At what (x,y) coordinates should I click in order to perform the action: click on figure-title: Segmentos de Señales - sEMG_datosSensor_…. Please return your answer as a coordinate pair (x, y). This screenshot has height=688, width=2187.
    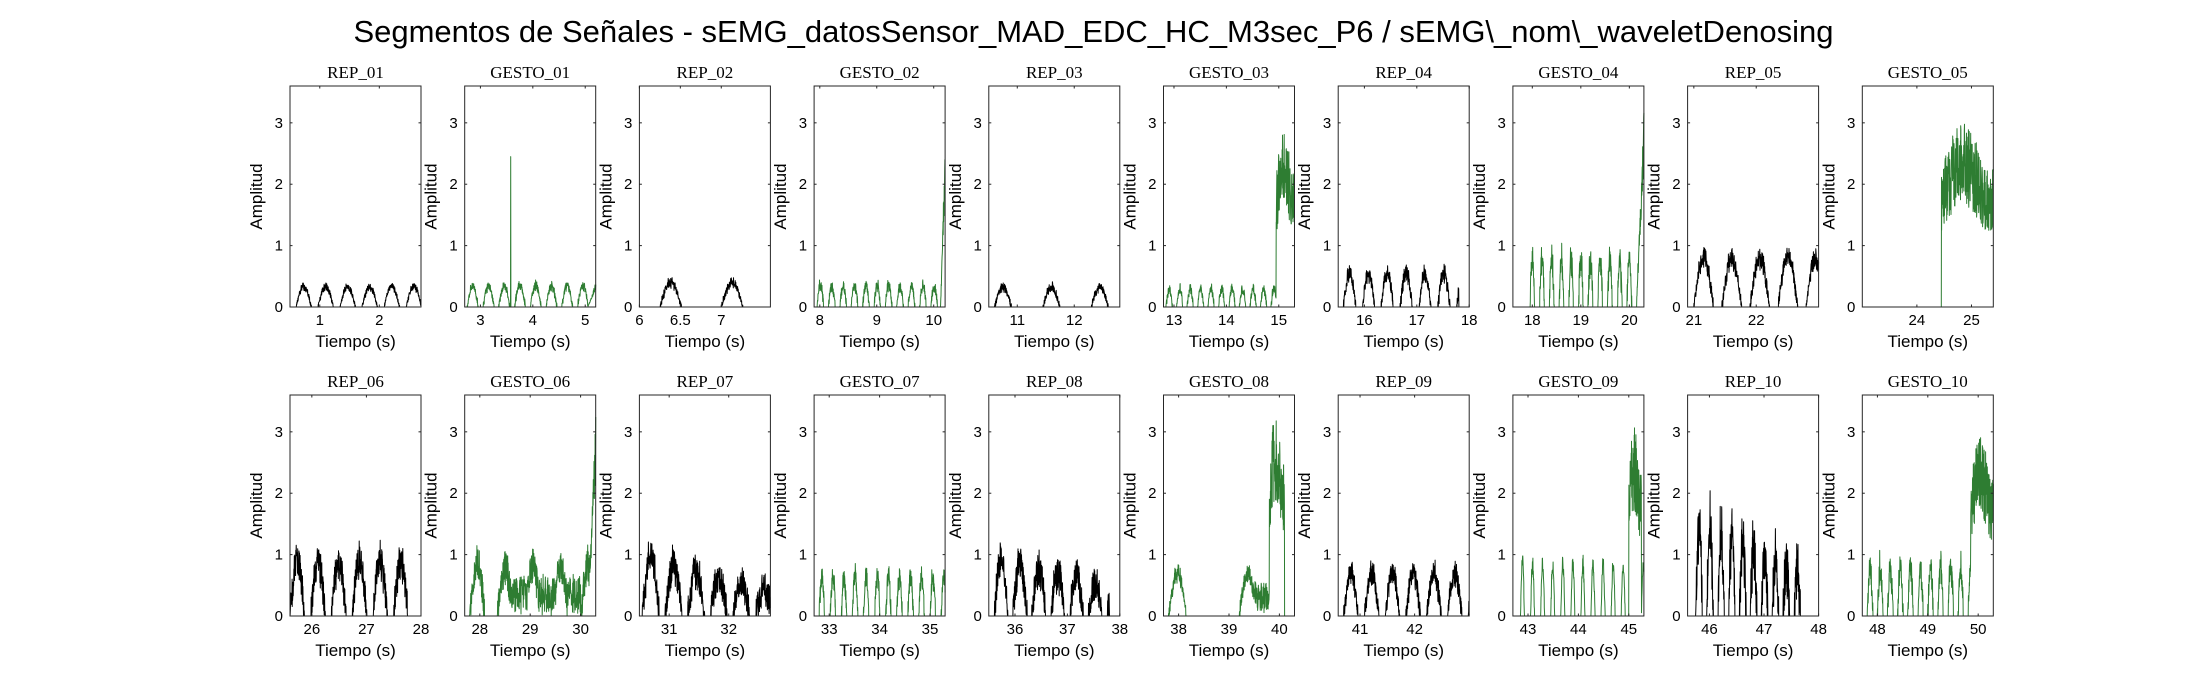
    Looking at the image, I should click on (1093, 31).